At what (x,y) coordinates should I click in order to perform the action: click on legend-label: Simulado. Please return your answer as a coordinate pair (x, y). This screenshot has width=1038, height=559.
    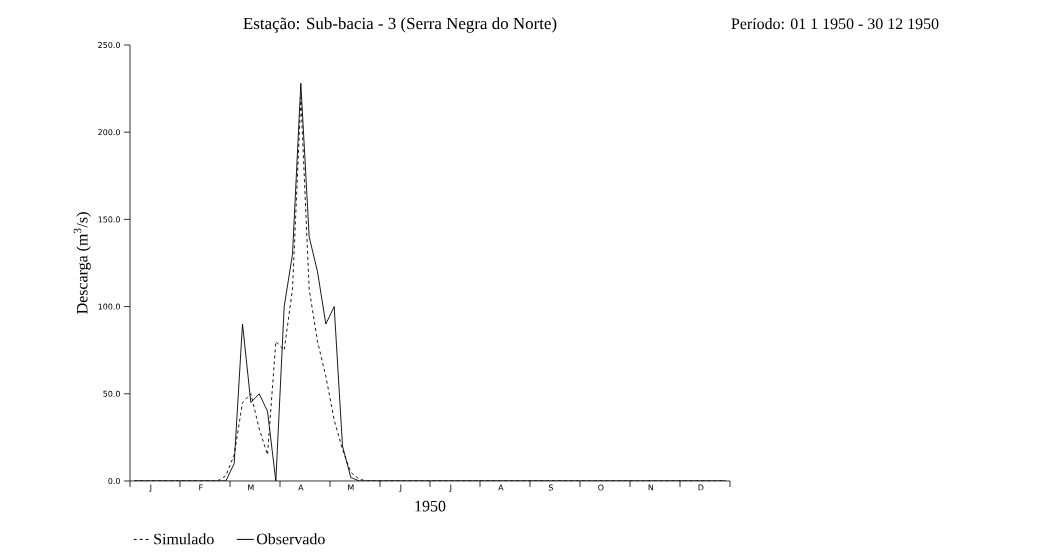
    Looking at the image, I should click on (184, 539).